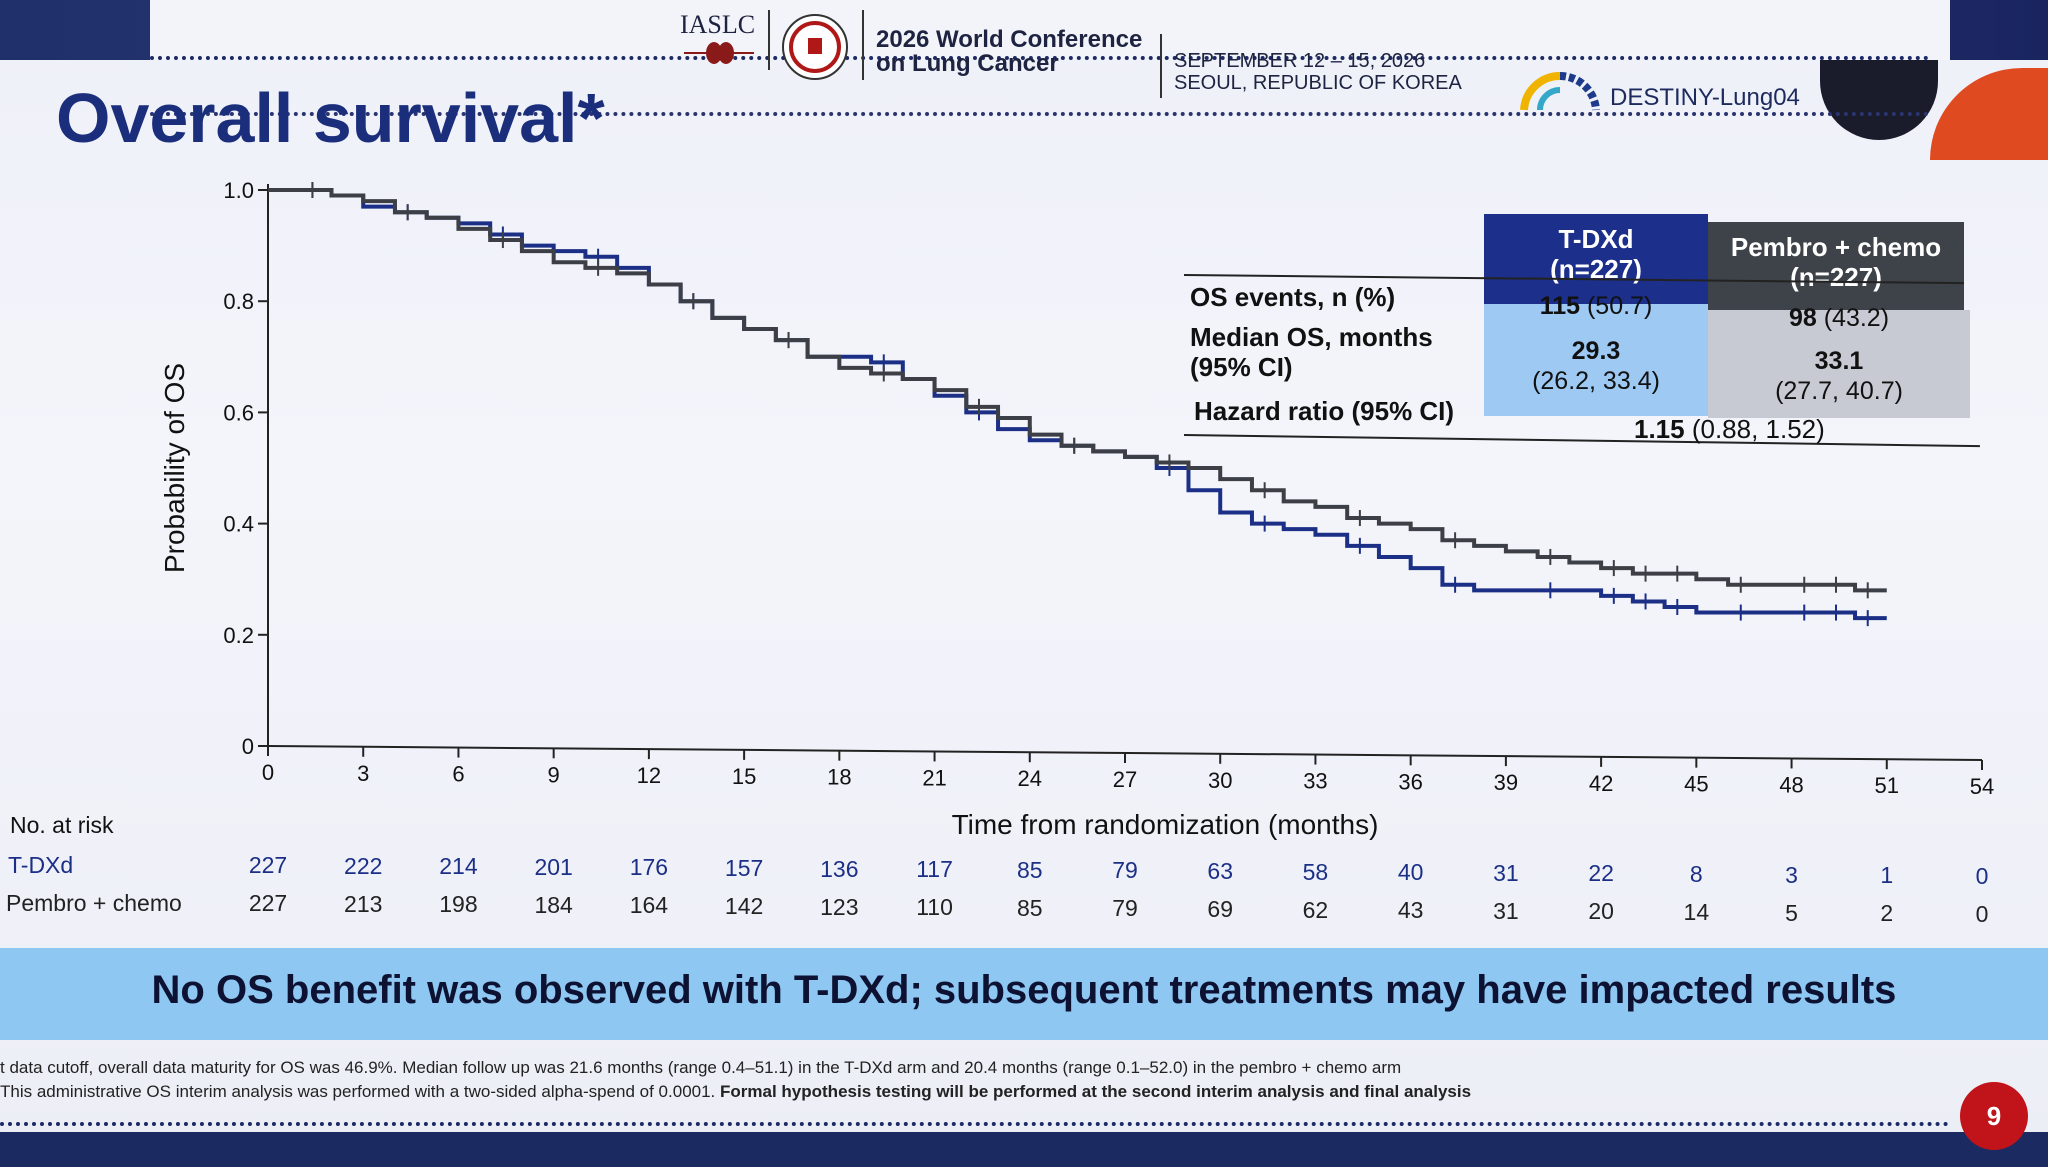 This screenshot has width=2048, height=1167. I want to click on at-risk-value: 213, so click(363, 903).